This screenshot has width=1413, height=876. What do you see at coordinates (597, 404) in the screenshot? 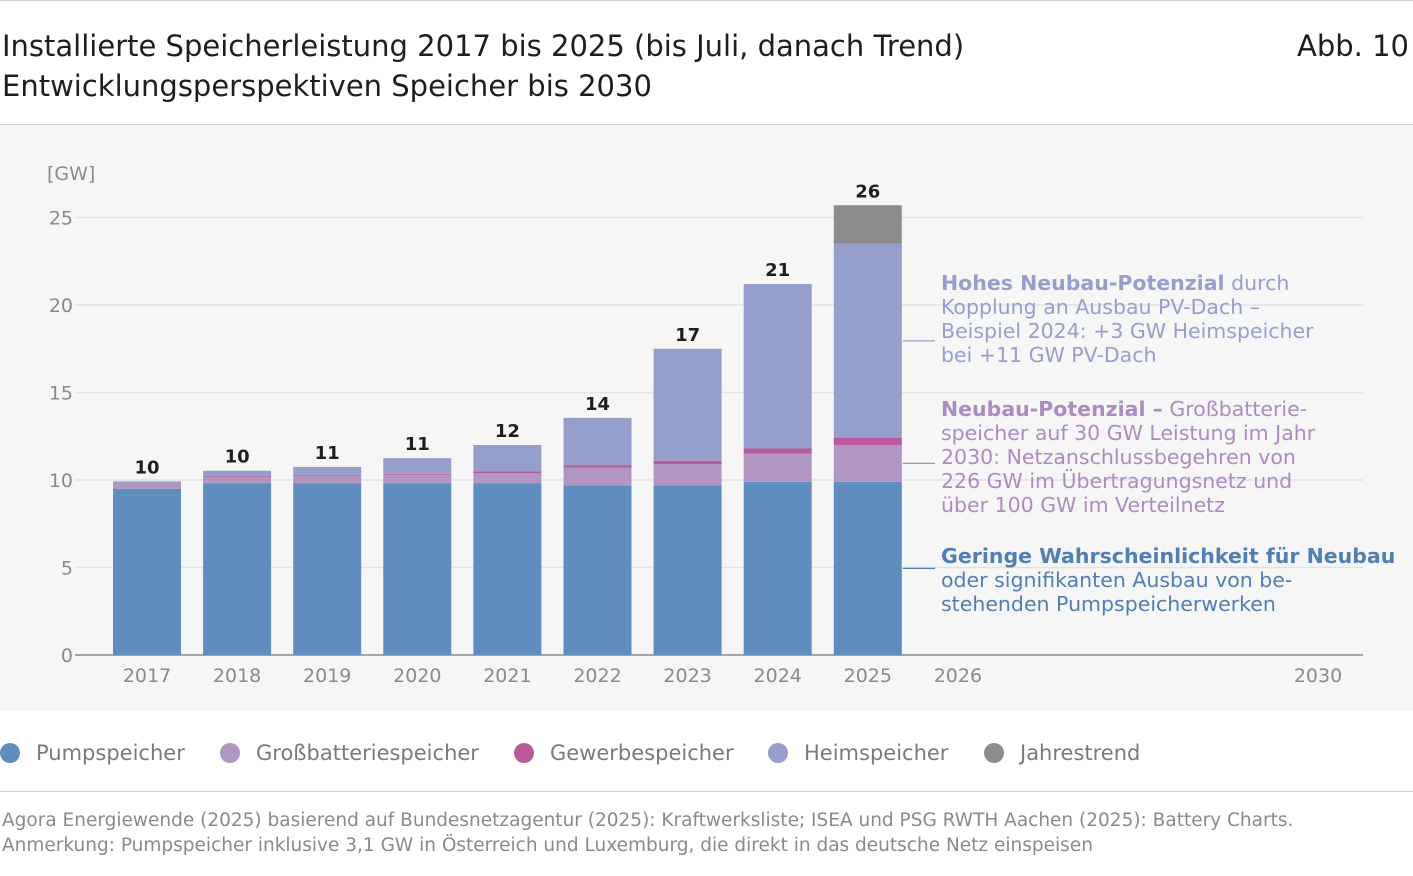
I see `bar-total-label: 14` at bounding box center [597, 404].